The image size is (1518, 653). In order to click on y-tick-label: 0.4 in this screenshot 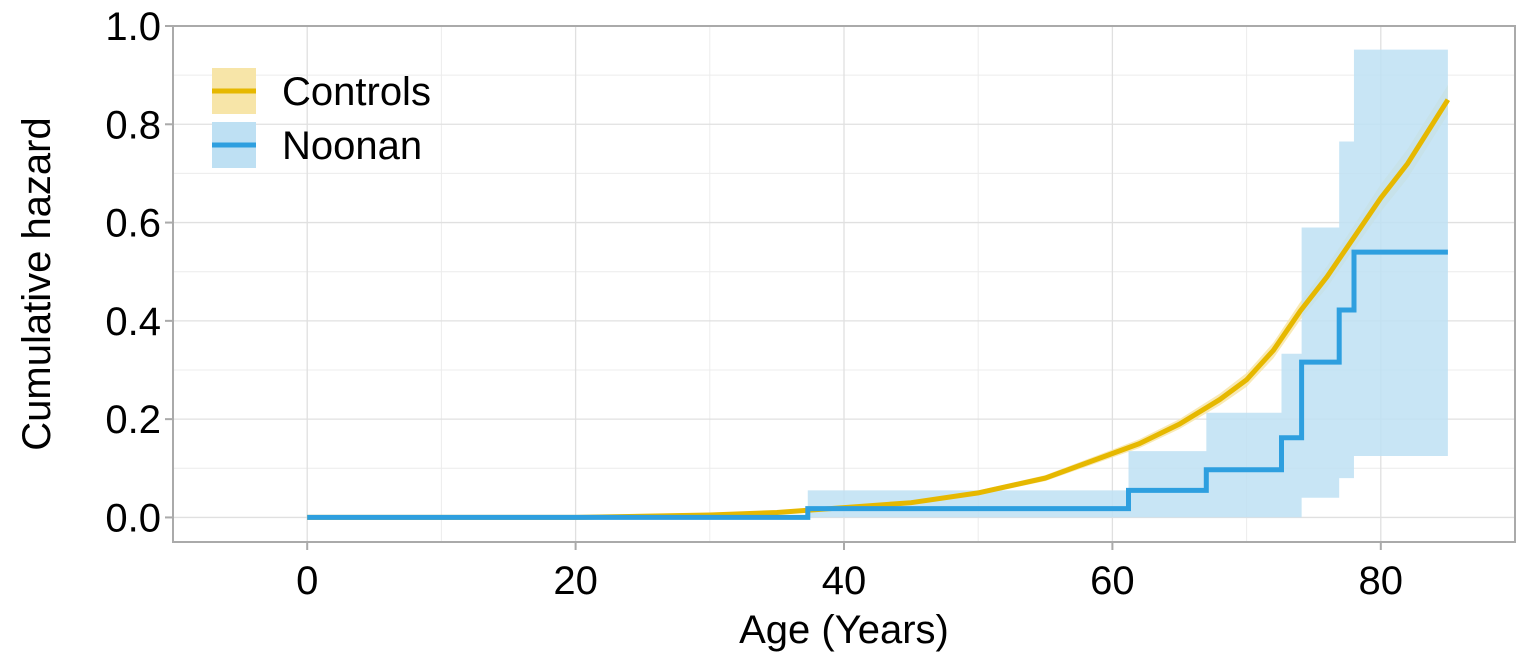, I will do `click(133, 322)`.